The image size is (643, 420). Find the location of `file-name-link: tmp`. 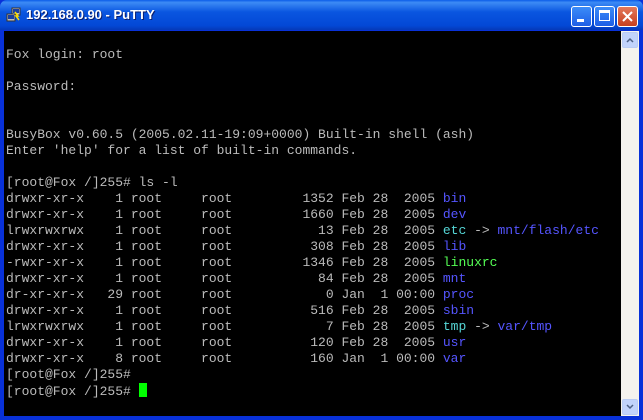

file-name-link: tmp is located at coordinates (454, 326).